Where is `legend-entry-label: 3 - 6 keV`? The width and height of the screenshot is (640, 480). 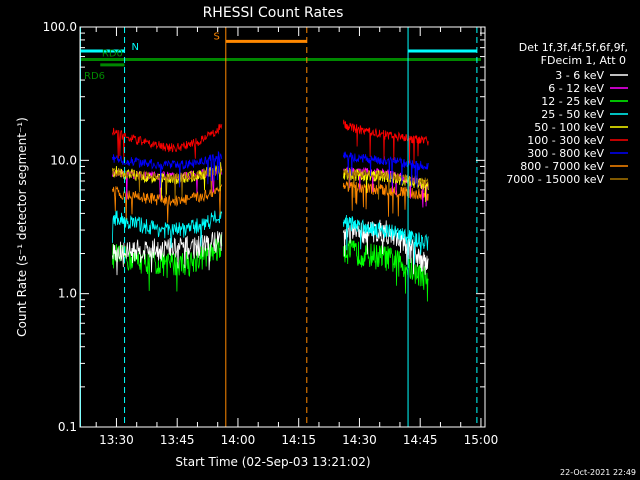 legend-entry-label: 3 - 6 keV is located at coordinates (579, 75).